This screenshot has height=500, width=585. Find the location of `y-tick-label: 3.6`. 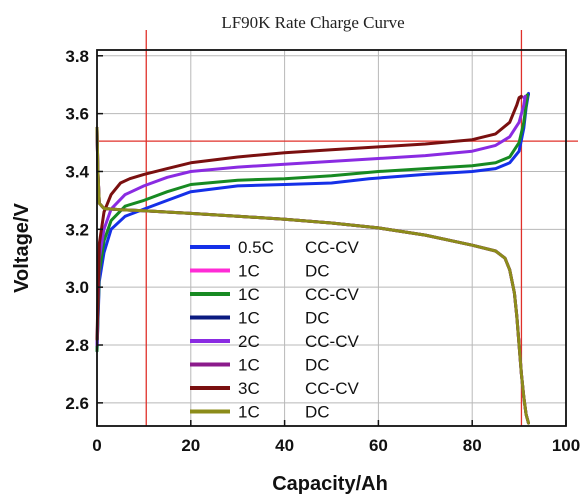

y-tick-label: 3.6 is located at coordinates (77, 114).